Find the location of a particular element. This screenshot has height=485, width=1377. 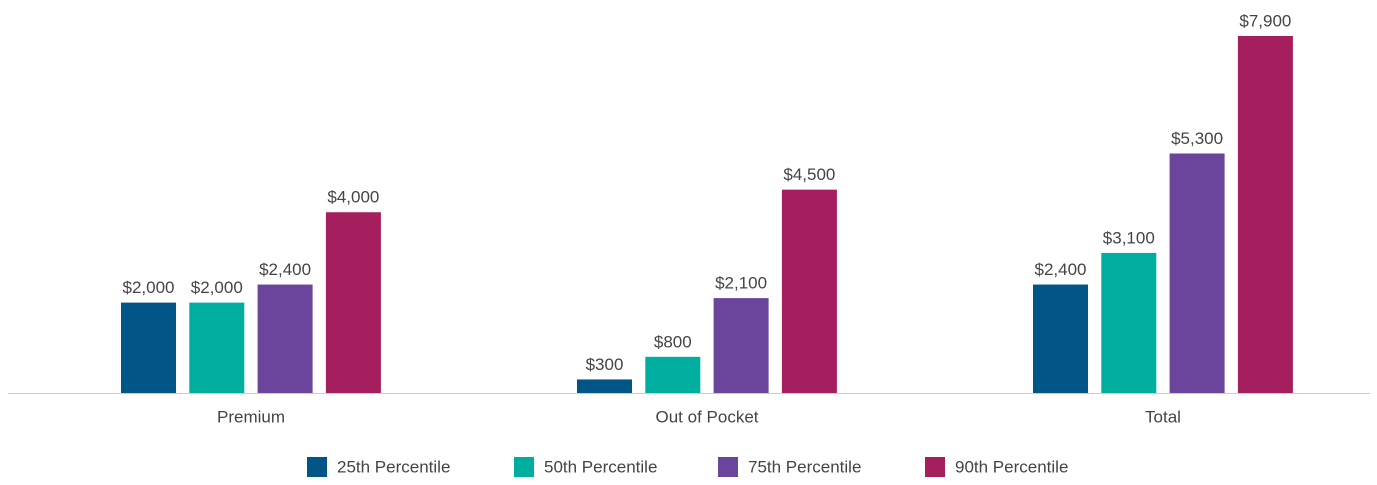

data-label: $4,500 is located at coordinates (809, 174).